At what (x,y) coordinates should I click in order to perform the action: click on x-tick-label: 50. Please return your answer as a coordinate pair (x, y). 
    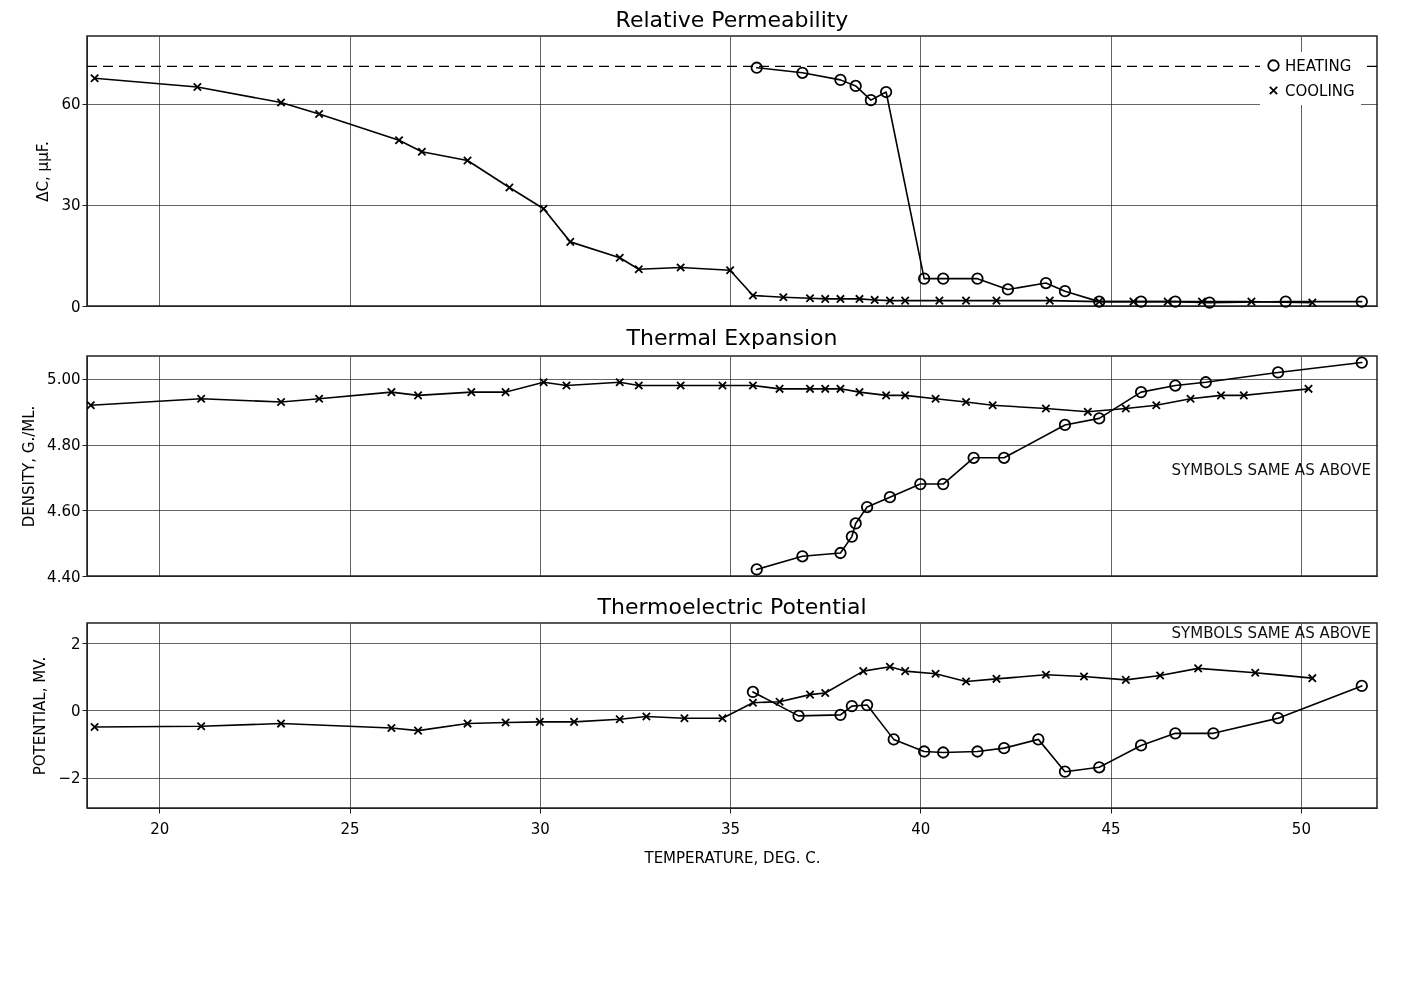
    Looking at the image, I should click on (1301, 828).